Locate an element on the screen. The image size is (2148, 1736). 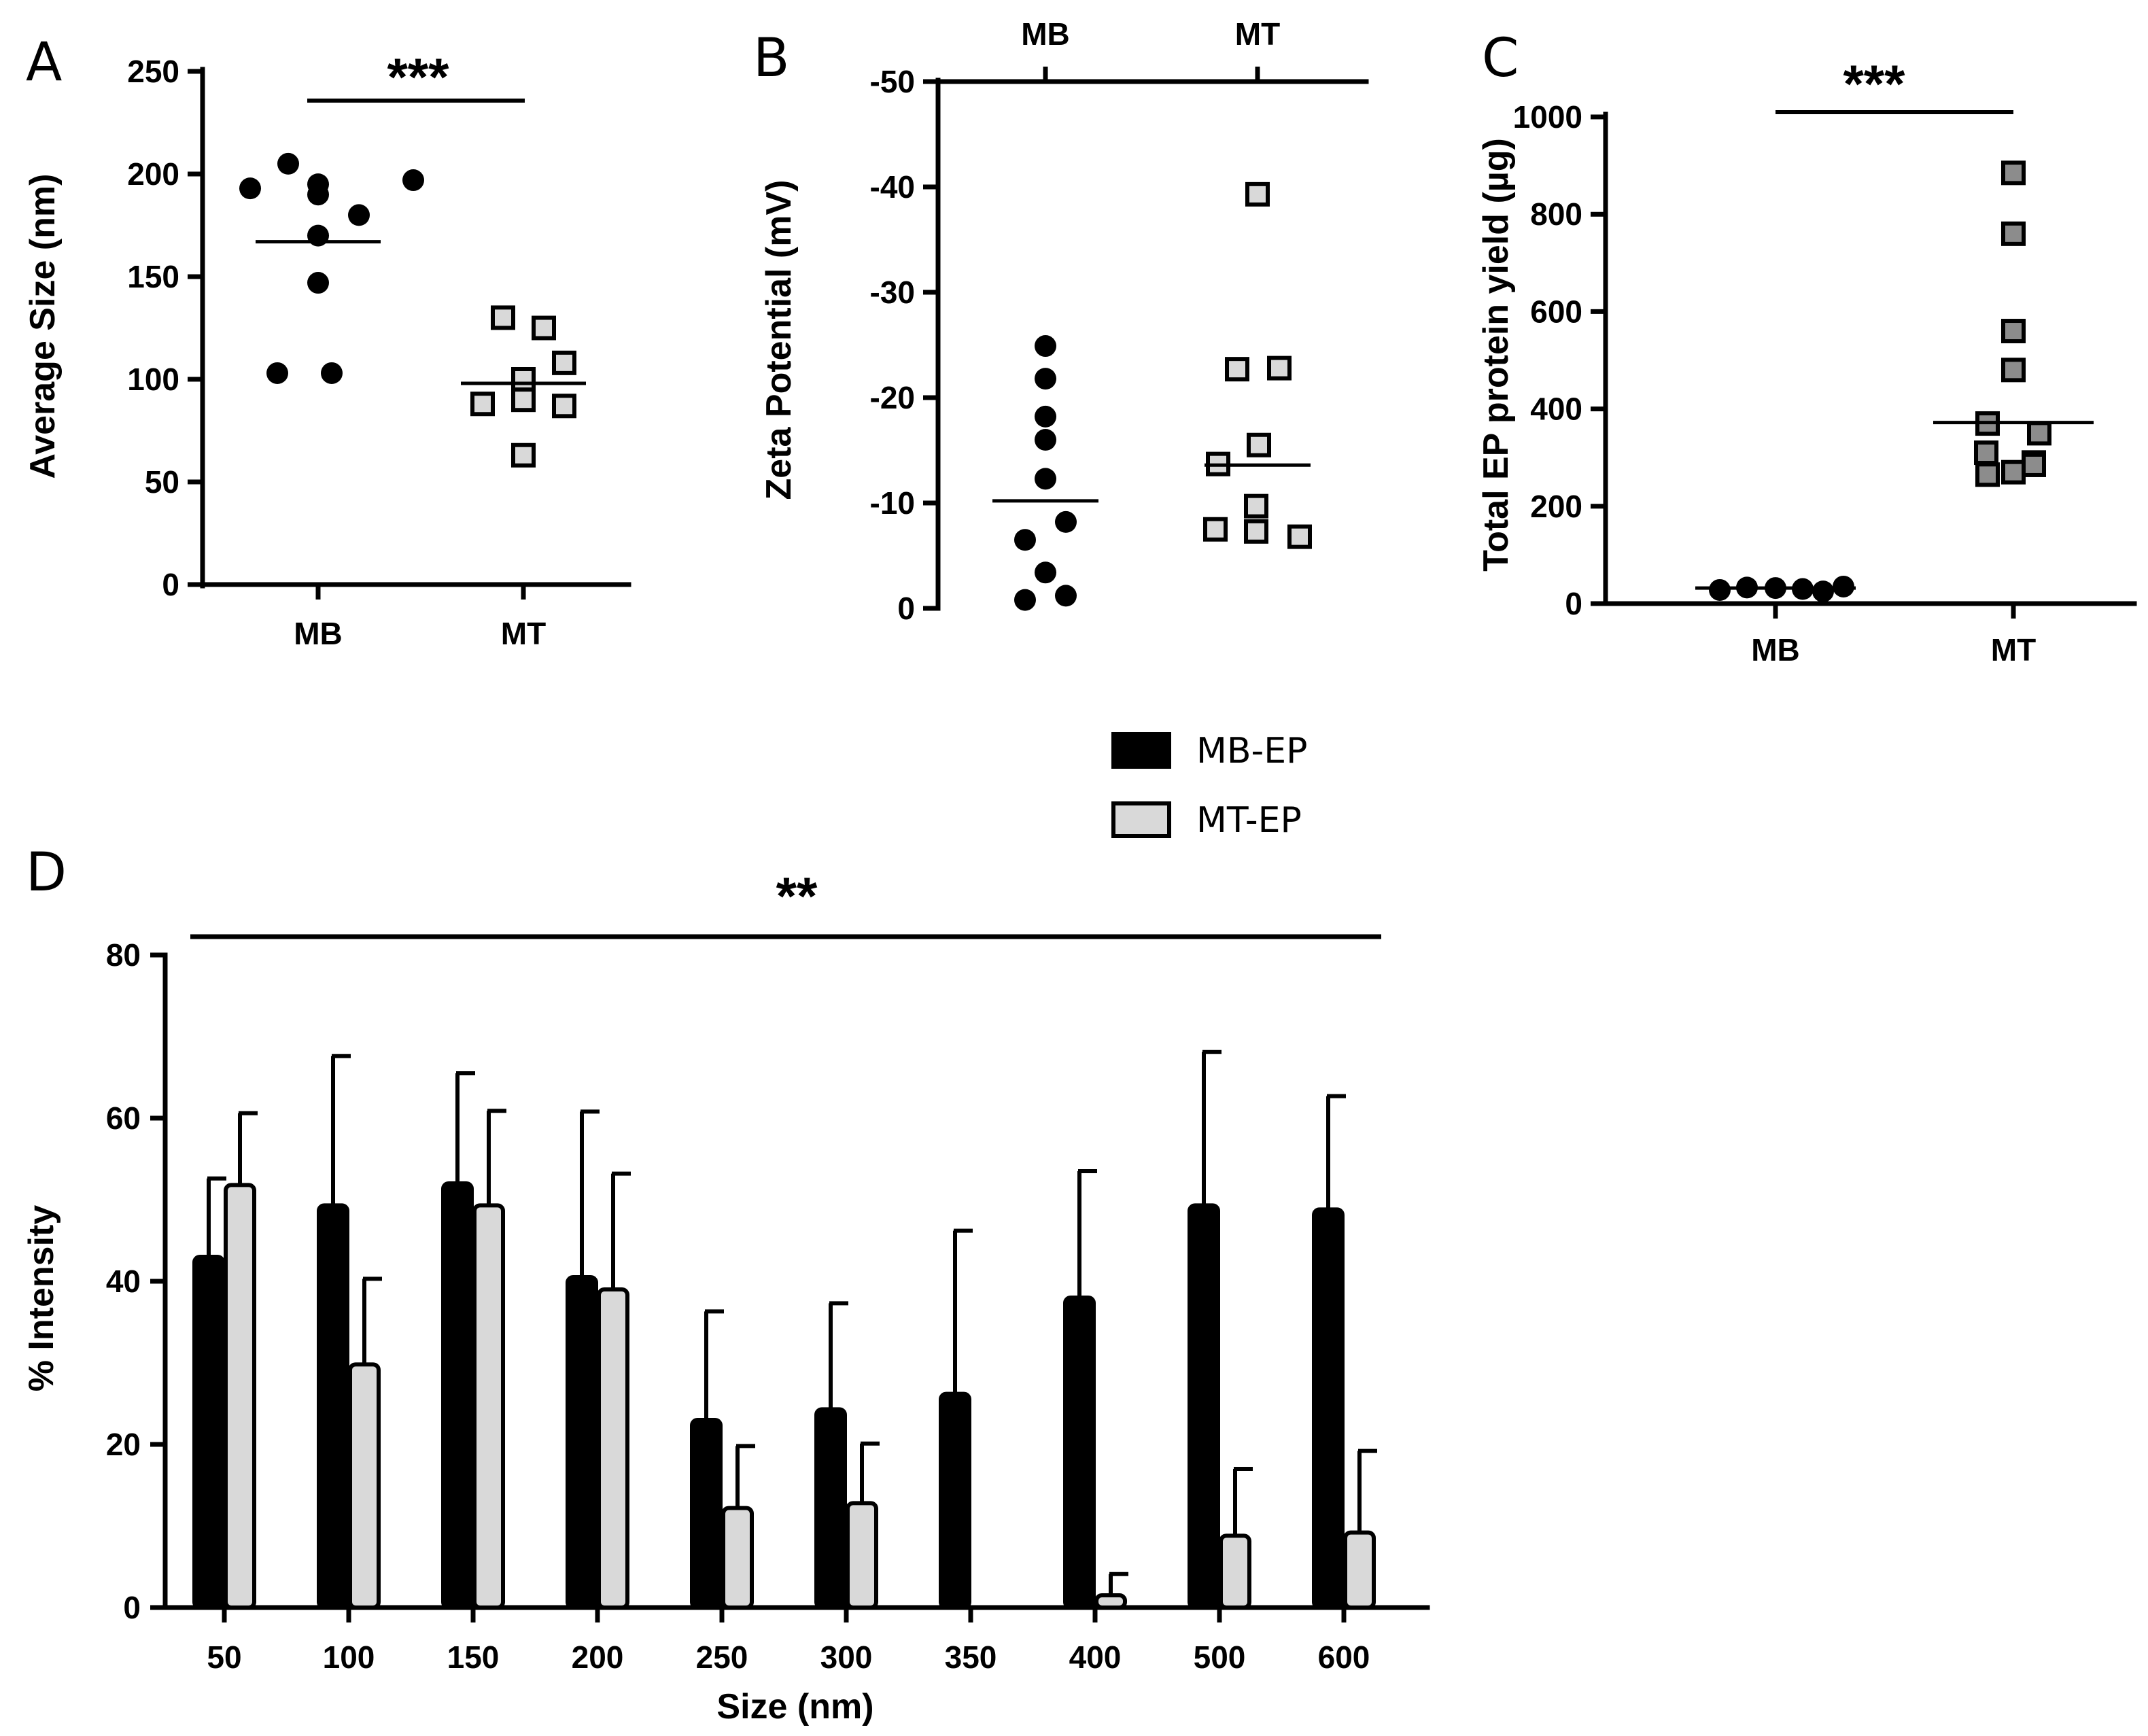
legend-label-mb-ep: MB-EP is located at coordinates (1252, 751).